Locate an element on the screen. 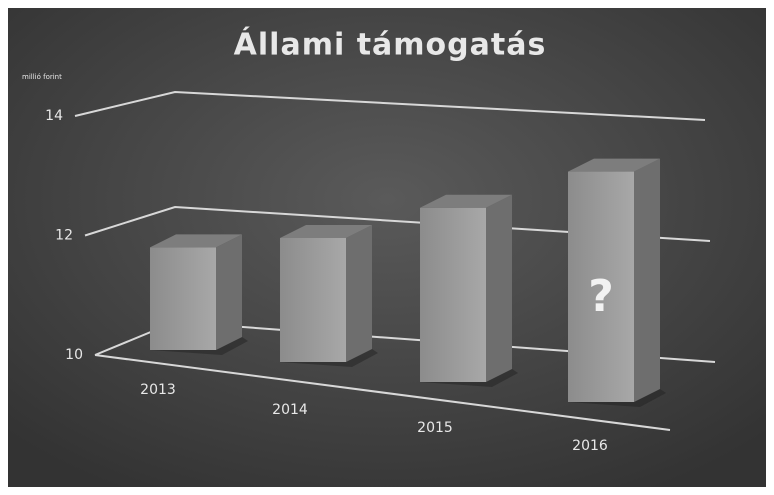 This screenshot has height=495, width=774. y-tick-label: 12 is located at coordinates (64, 236).